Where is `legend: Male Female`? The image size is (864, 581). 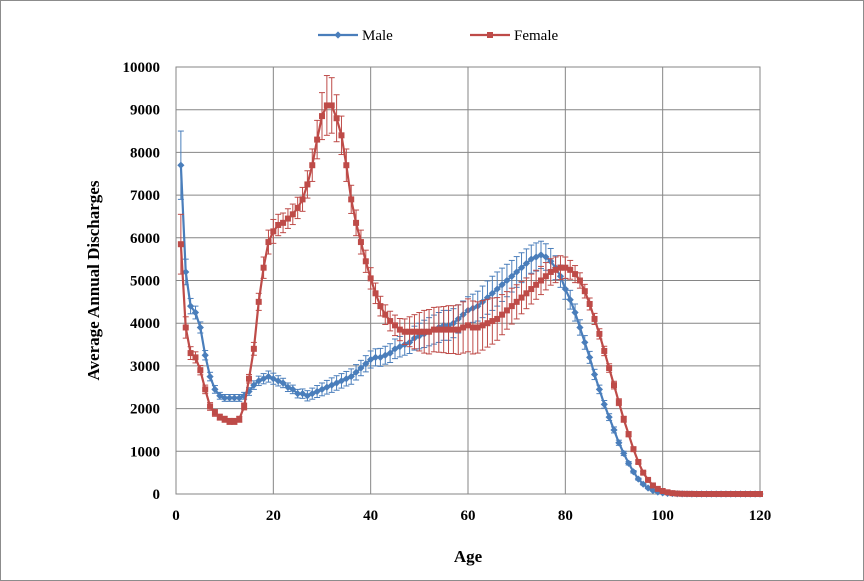
legend: Male Female is located at coordinates (438, 36).